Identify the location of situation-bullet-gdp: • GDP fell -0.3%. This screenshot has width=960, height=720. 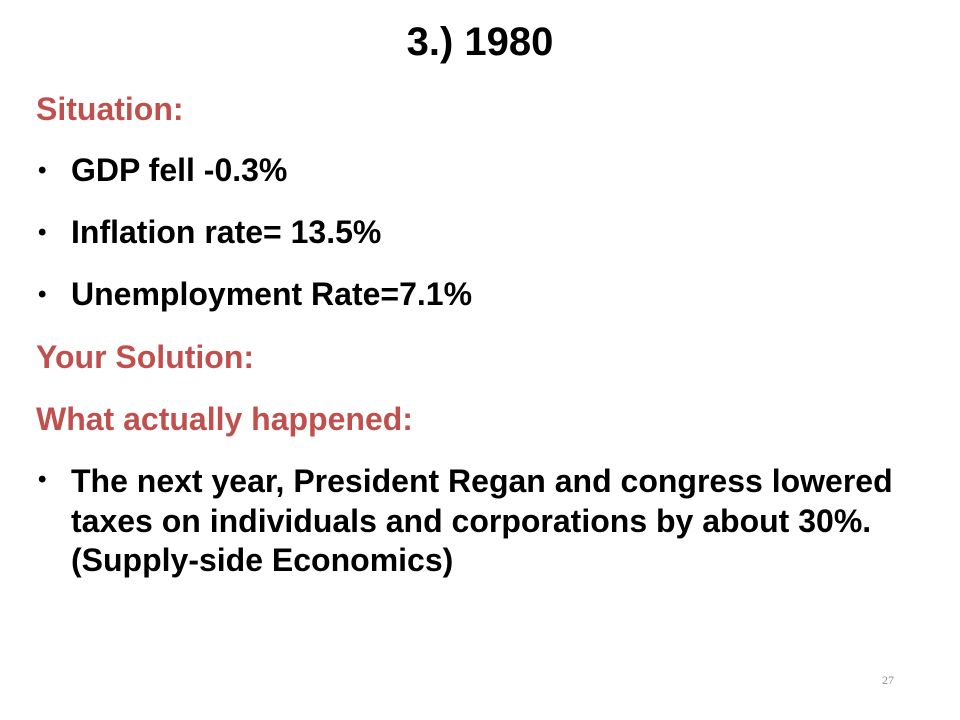
(481, 171).